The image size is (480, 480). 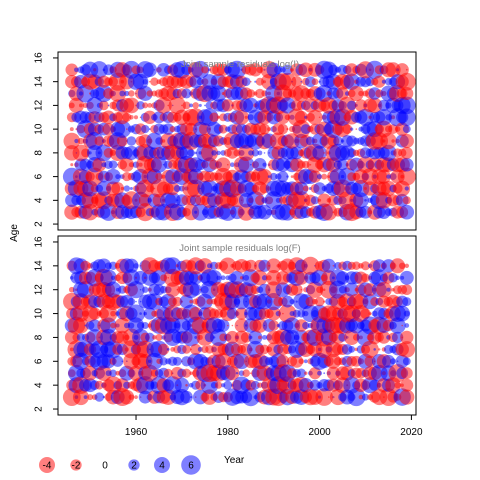 What do you see at coordinates (39, 337) in the screenshot?
I see `y-tick-label: 8` at bounding box center [39, 337].